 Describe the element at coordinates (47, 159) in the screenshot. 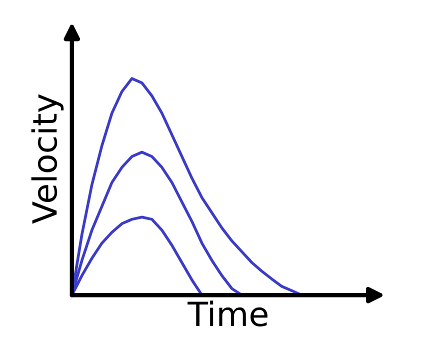

I see `y-axis-title: Velocity` at that location.